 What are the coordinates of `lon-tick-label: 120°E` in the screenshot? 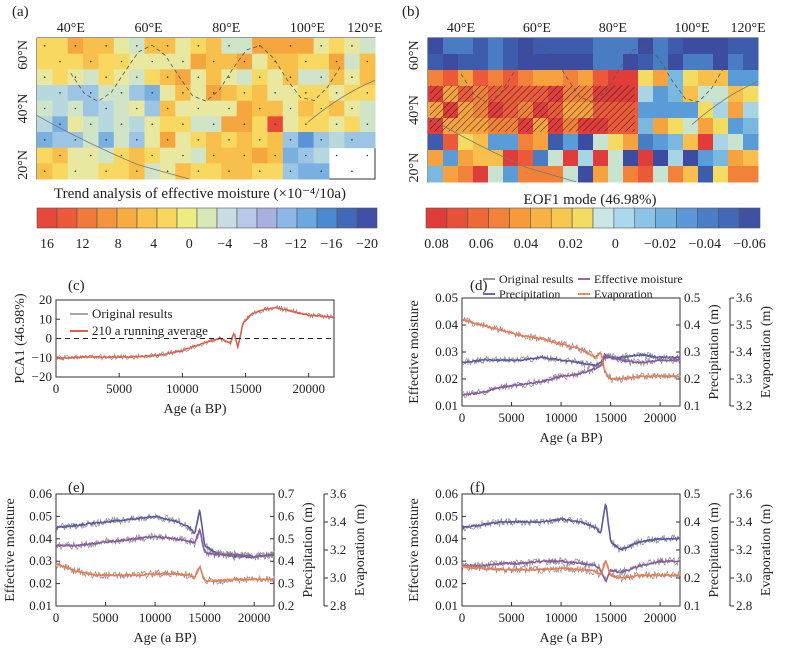 It's located at (364, 28).